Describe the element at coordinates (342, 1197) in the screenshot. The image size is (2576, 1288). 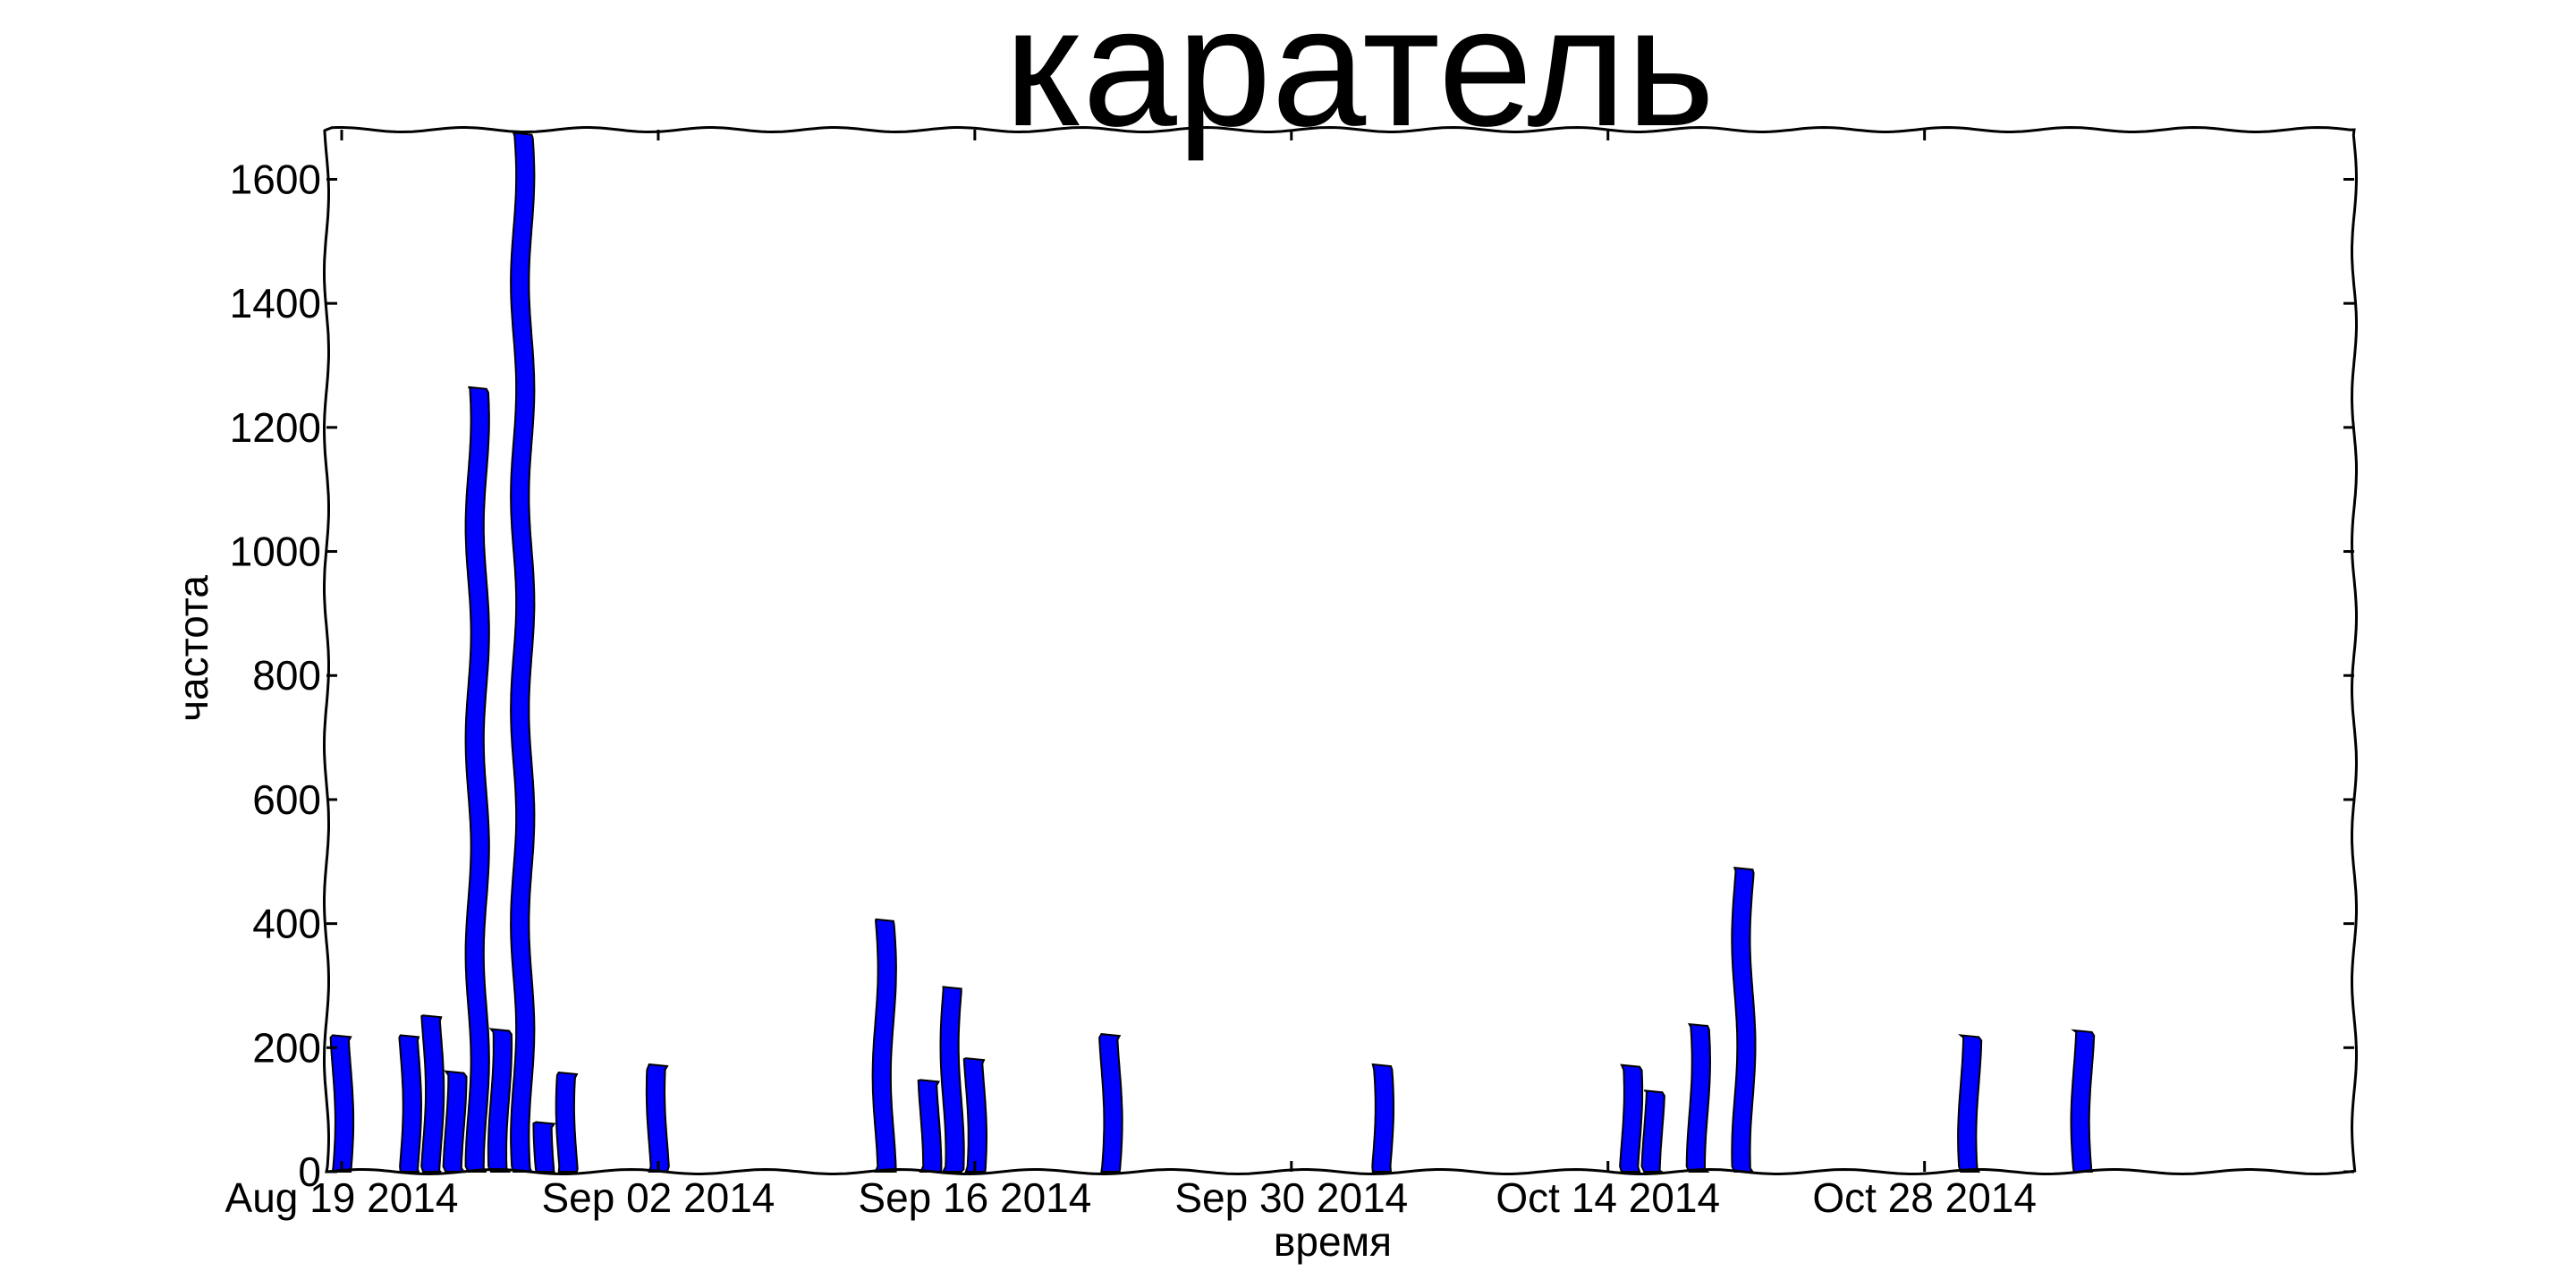
I see `x-tick-label: Aug 19 2014` at that location.